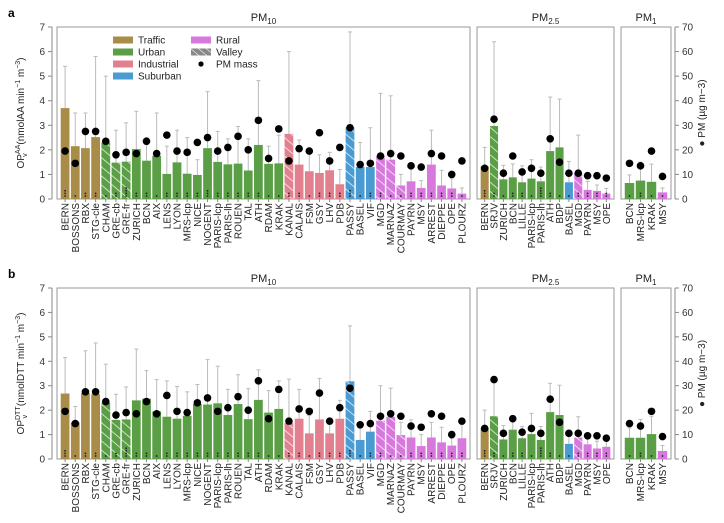 This screenshot has height=523, width=724. I want to click on site-PARIS-lcp: PARIS-lcp, so click(218, 189).